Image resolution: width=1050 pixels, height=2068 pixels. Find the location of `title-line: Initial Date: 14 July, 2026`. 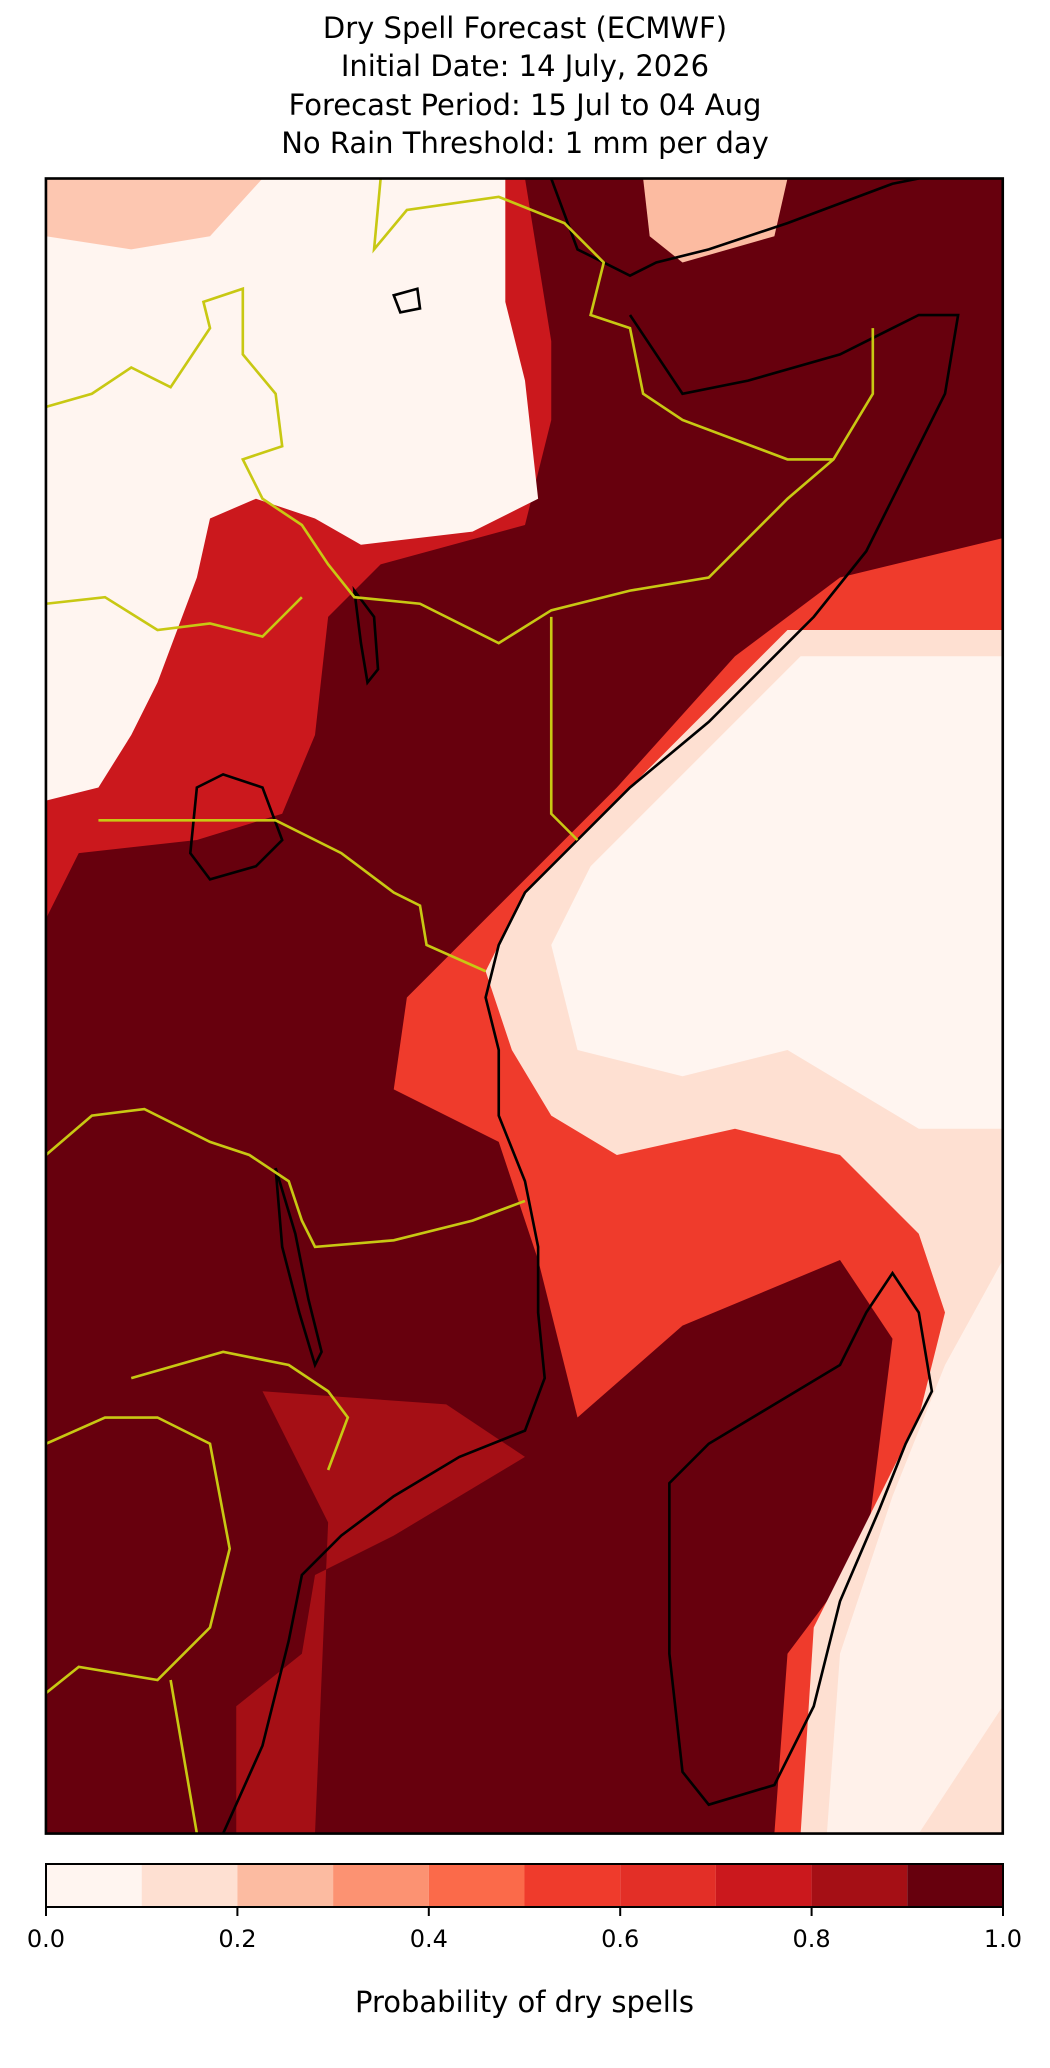

title-line: Initial Date: 14 July, 2026 is located at coordinates (525, 66).